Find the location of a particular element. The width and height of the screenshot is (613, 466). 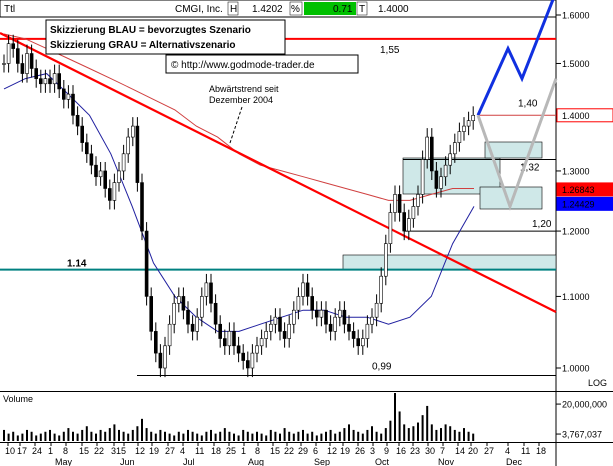

volume-bars is located at coordinates (239, 417).